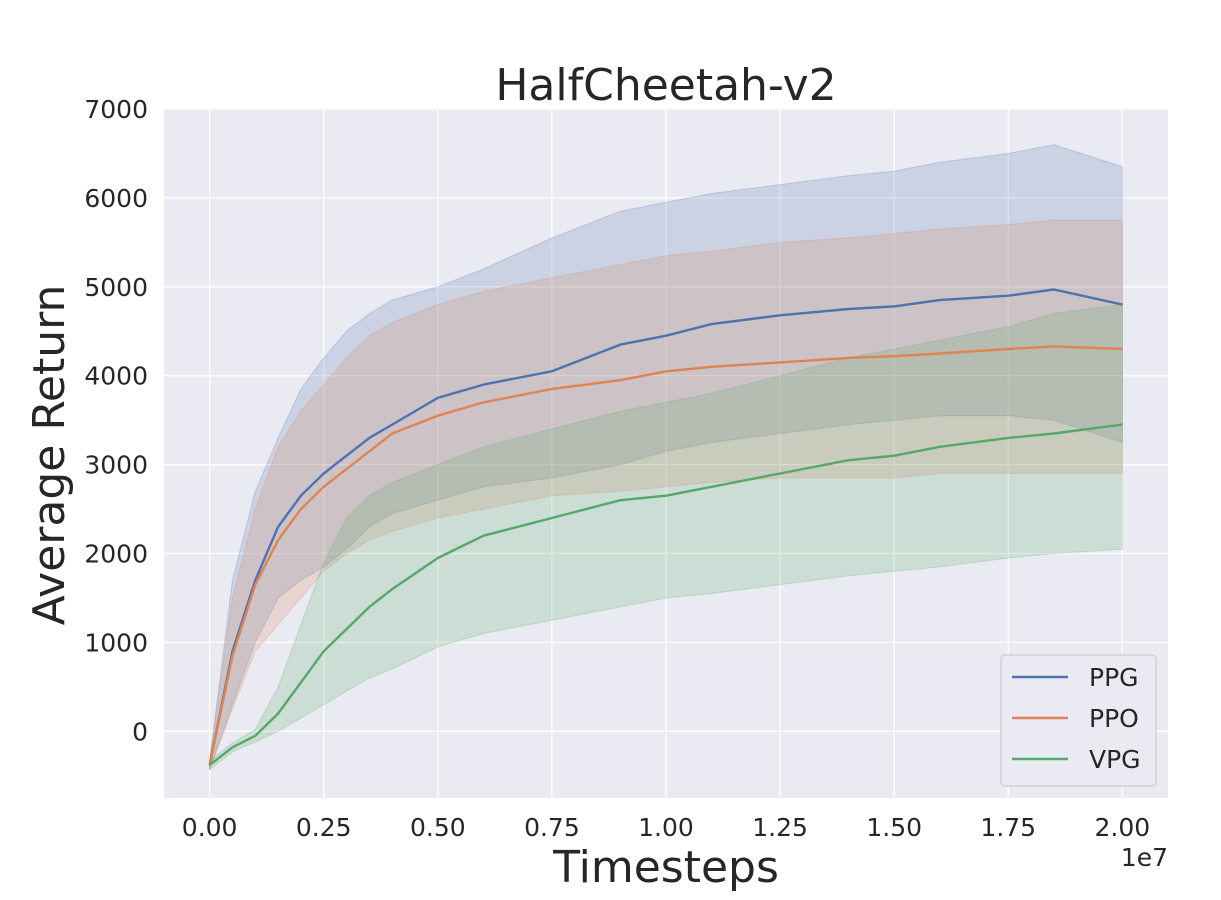  I want to click on legend-label-ppo: PPO, so click(1114, 718).